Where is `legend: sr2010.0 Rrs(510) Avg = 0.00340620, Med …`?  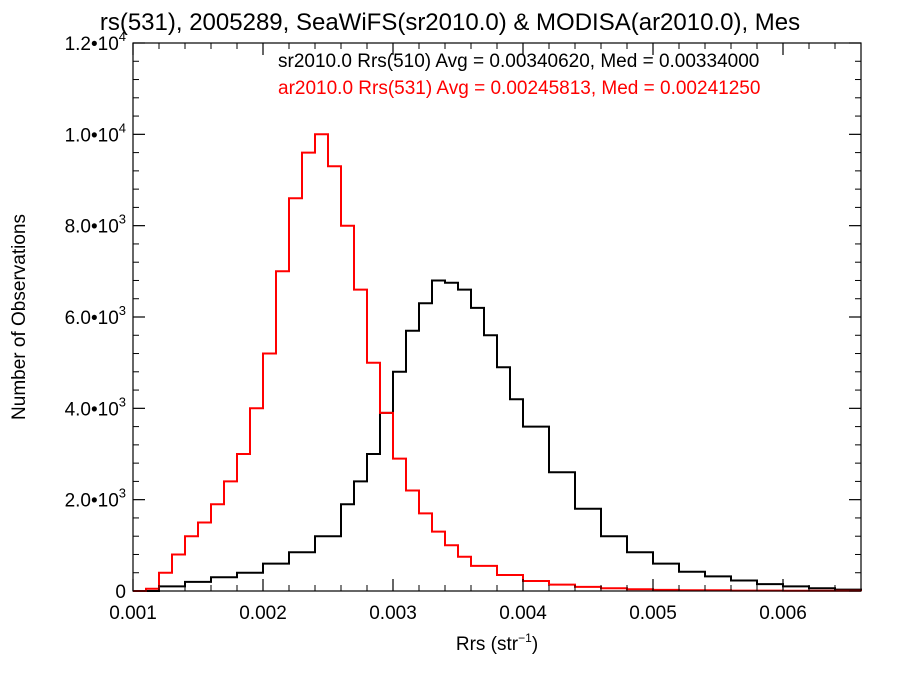
legend: sr2010.0 Rrs(510) Avg = 0.00340620, Med … is located at coordinates (519, 75).